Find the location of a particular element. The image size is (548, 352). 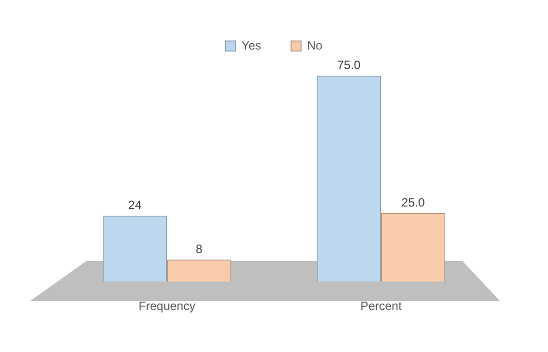

data-label: 24 is located at coordinates (135, 205).